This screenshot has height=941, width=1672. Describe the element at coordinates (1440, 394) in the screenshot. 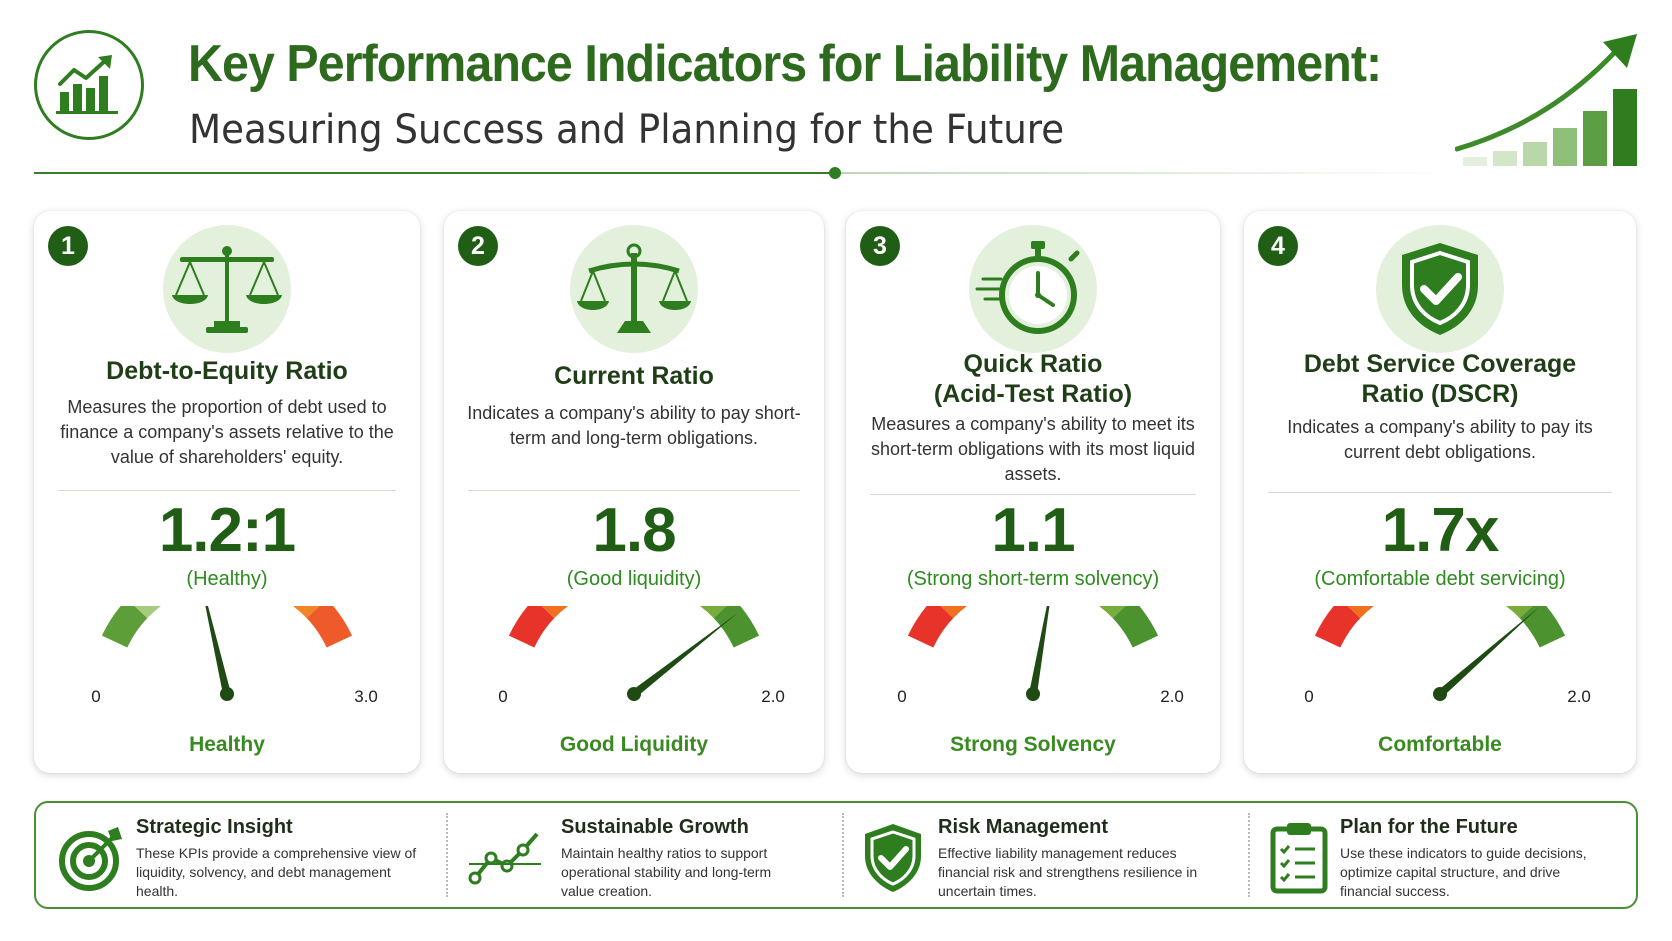

I see `card-title-line: Ratio (DSCR)` at that location.